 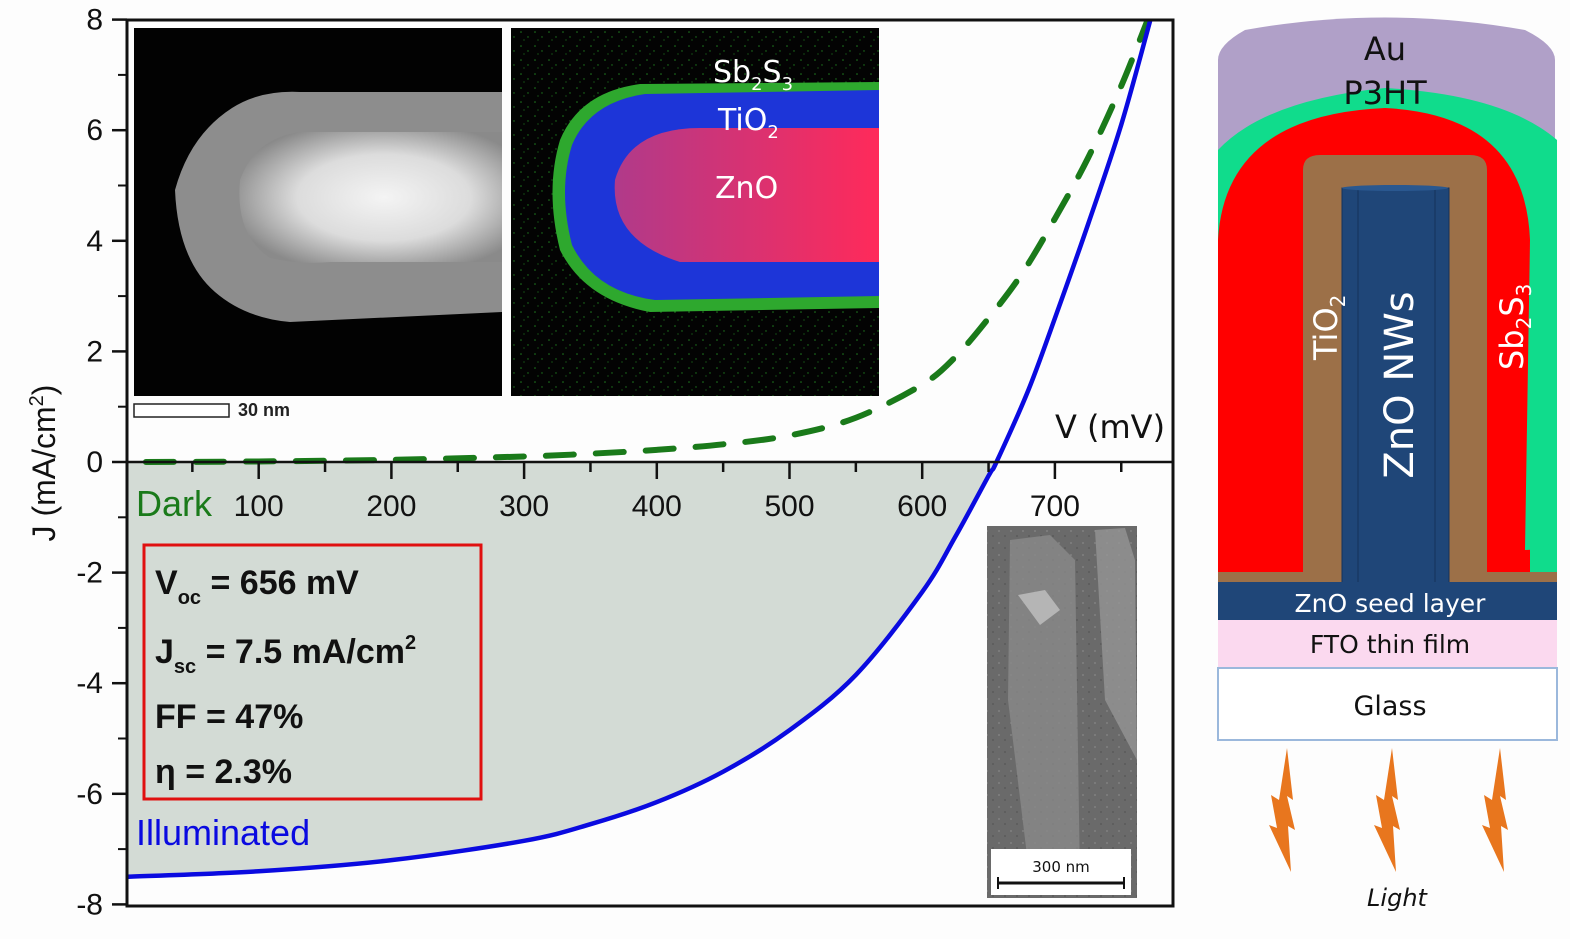 What do you see at coordinates (89, 573) in the screenshot?
I see `y-tick-label: -2` at bounding box center [89, 573].